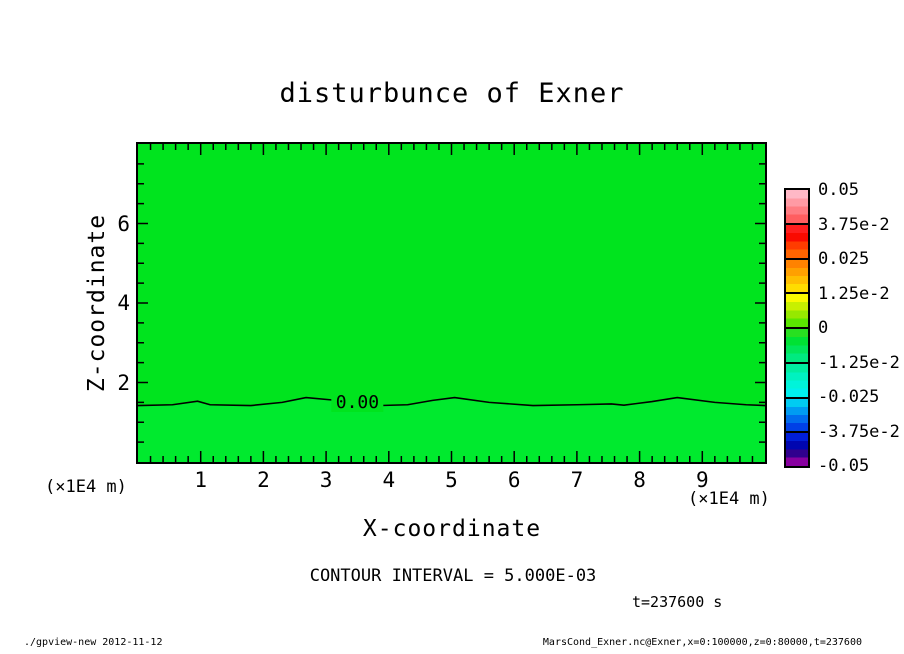  What do you see at coordinates (849, 397) in the screenshot?
I see `colorbar-tick-label: -0.025` at bounding box center [849, 397].